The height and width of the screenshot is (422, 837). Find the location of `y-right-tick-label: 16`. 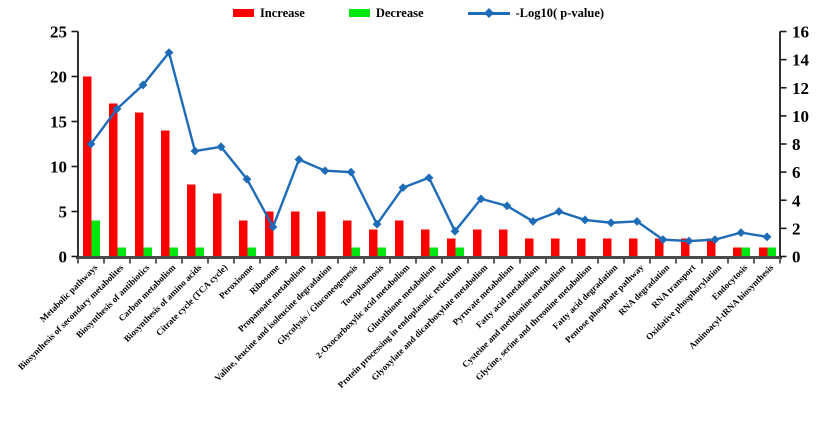

y-right-tick-label: 16 is located at coordinates (800, 32).